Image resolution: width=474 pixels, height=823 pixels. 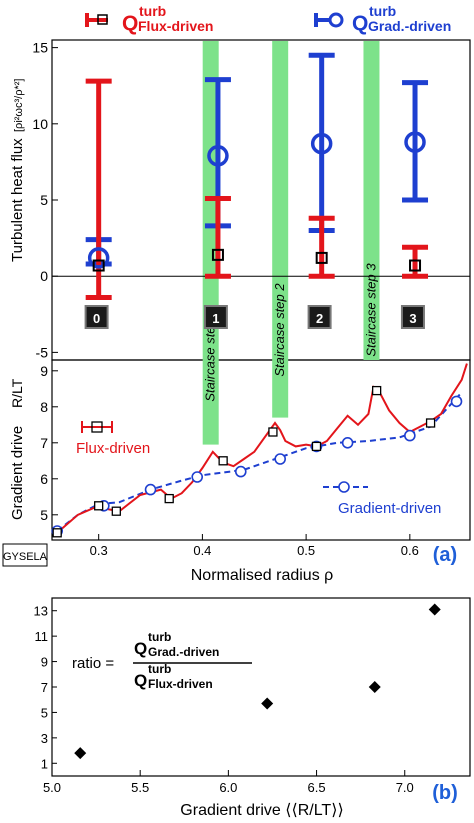 I want to click on middle-ytick-label: 6, so click(x=44, y=479).